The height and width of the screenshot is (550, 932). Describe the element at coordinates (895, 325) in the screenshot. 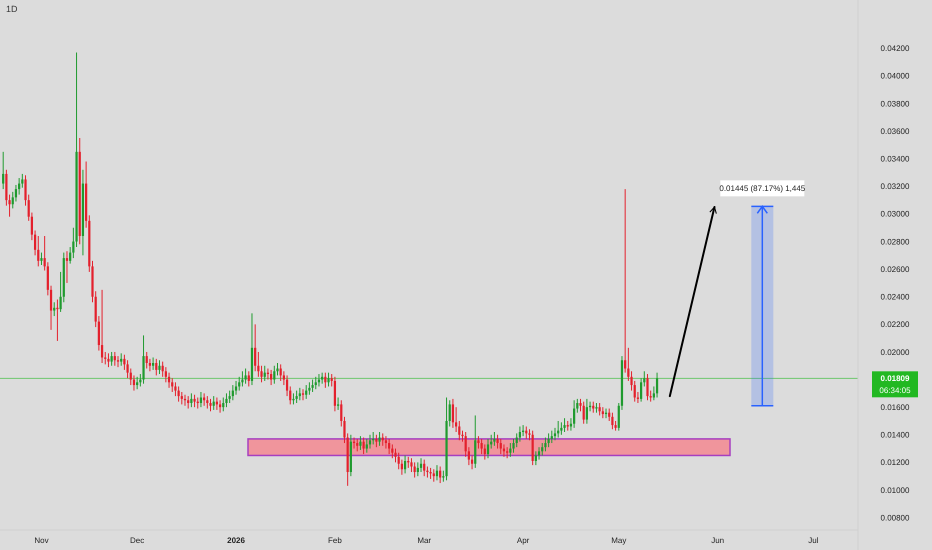

I see `y-tick-label: 0.02200` at that location.